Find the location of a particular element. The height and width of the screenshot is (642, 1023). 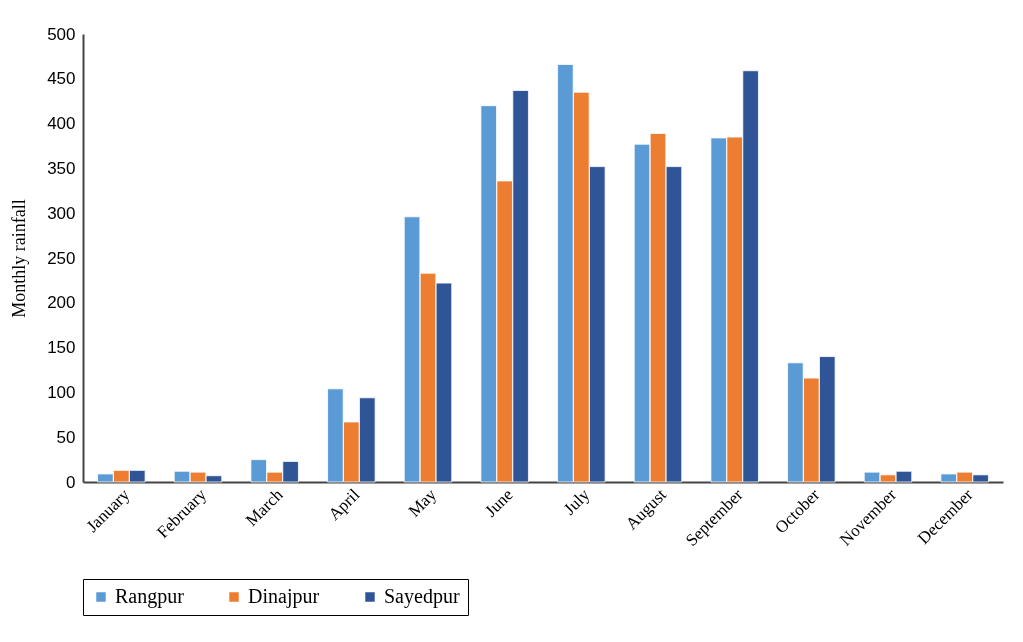

y-axis-title: Monthly rainfall is located at coordinates (19, 258).